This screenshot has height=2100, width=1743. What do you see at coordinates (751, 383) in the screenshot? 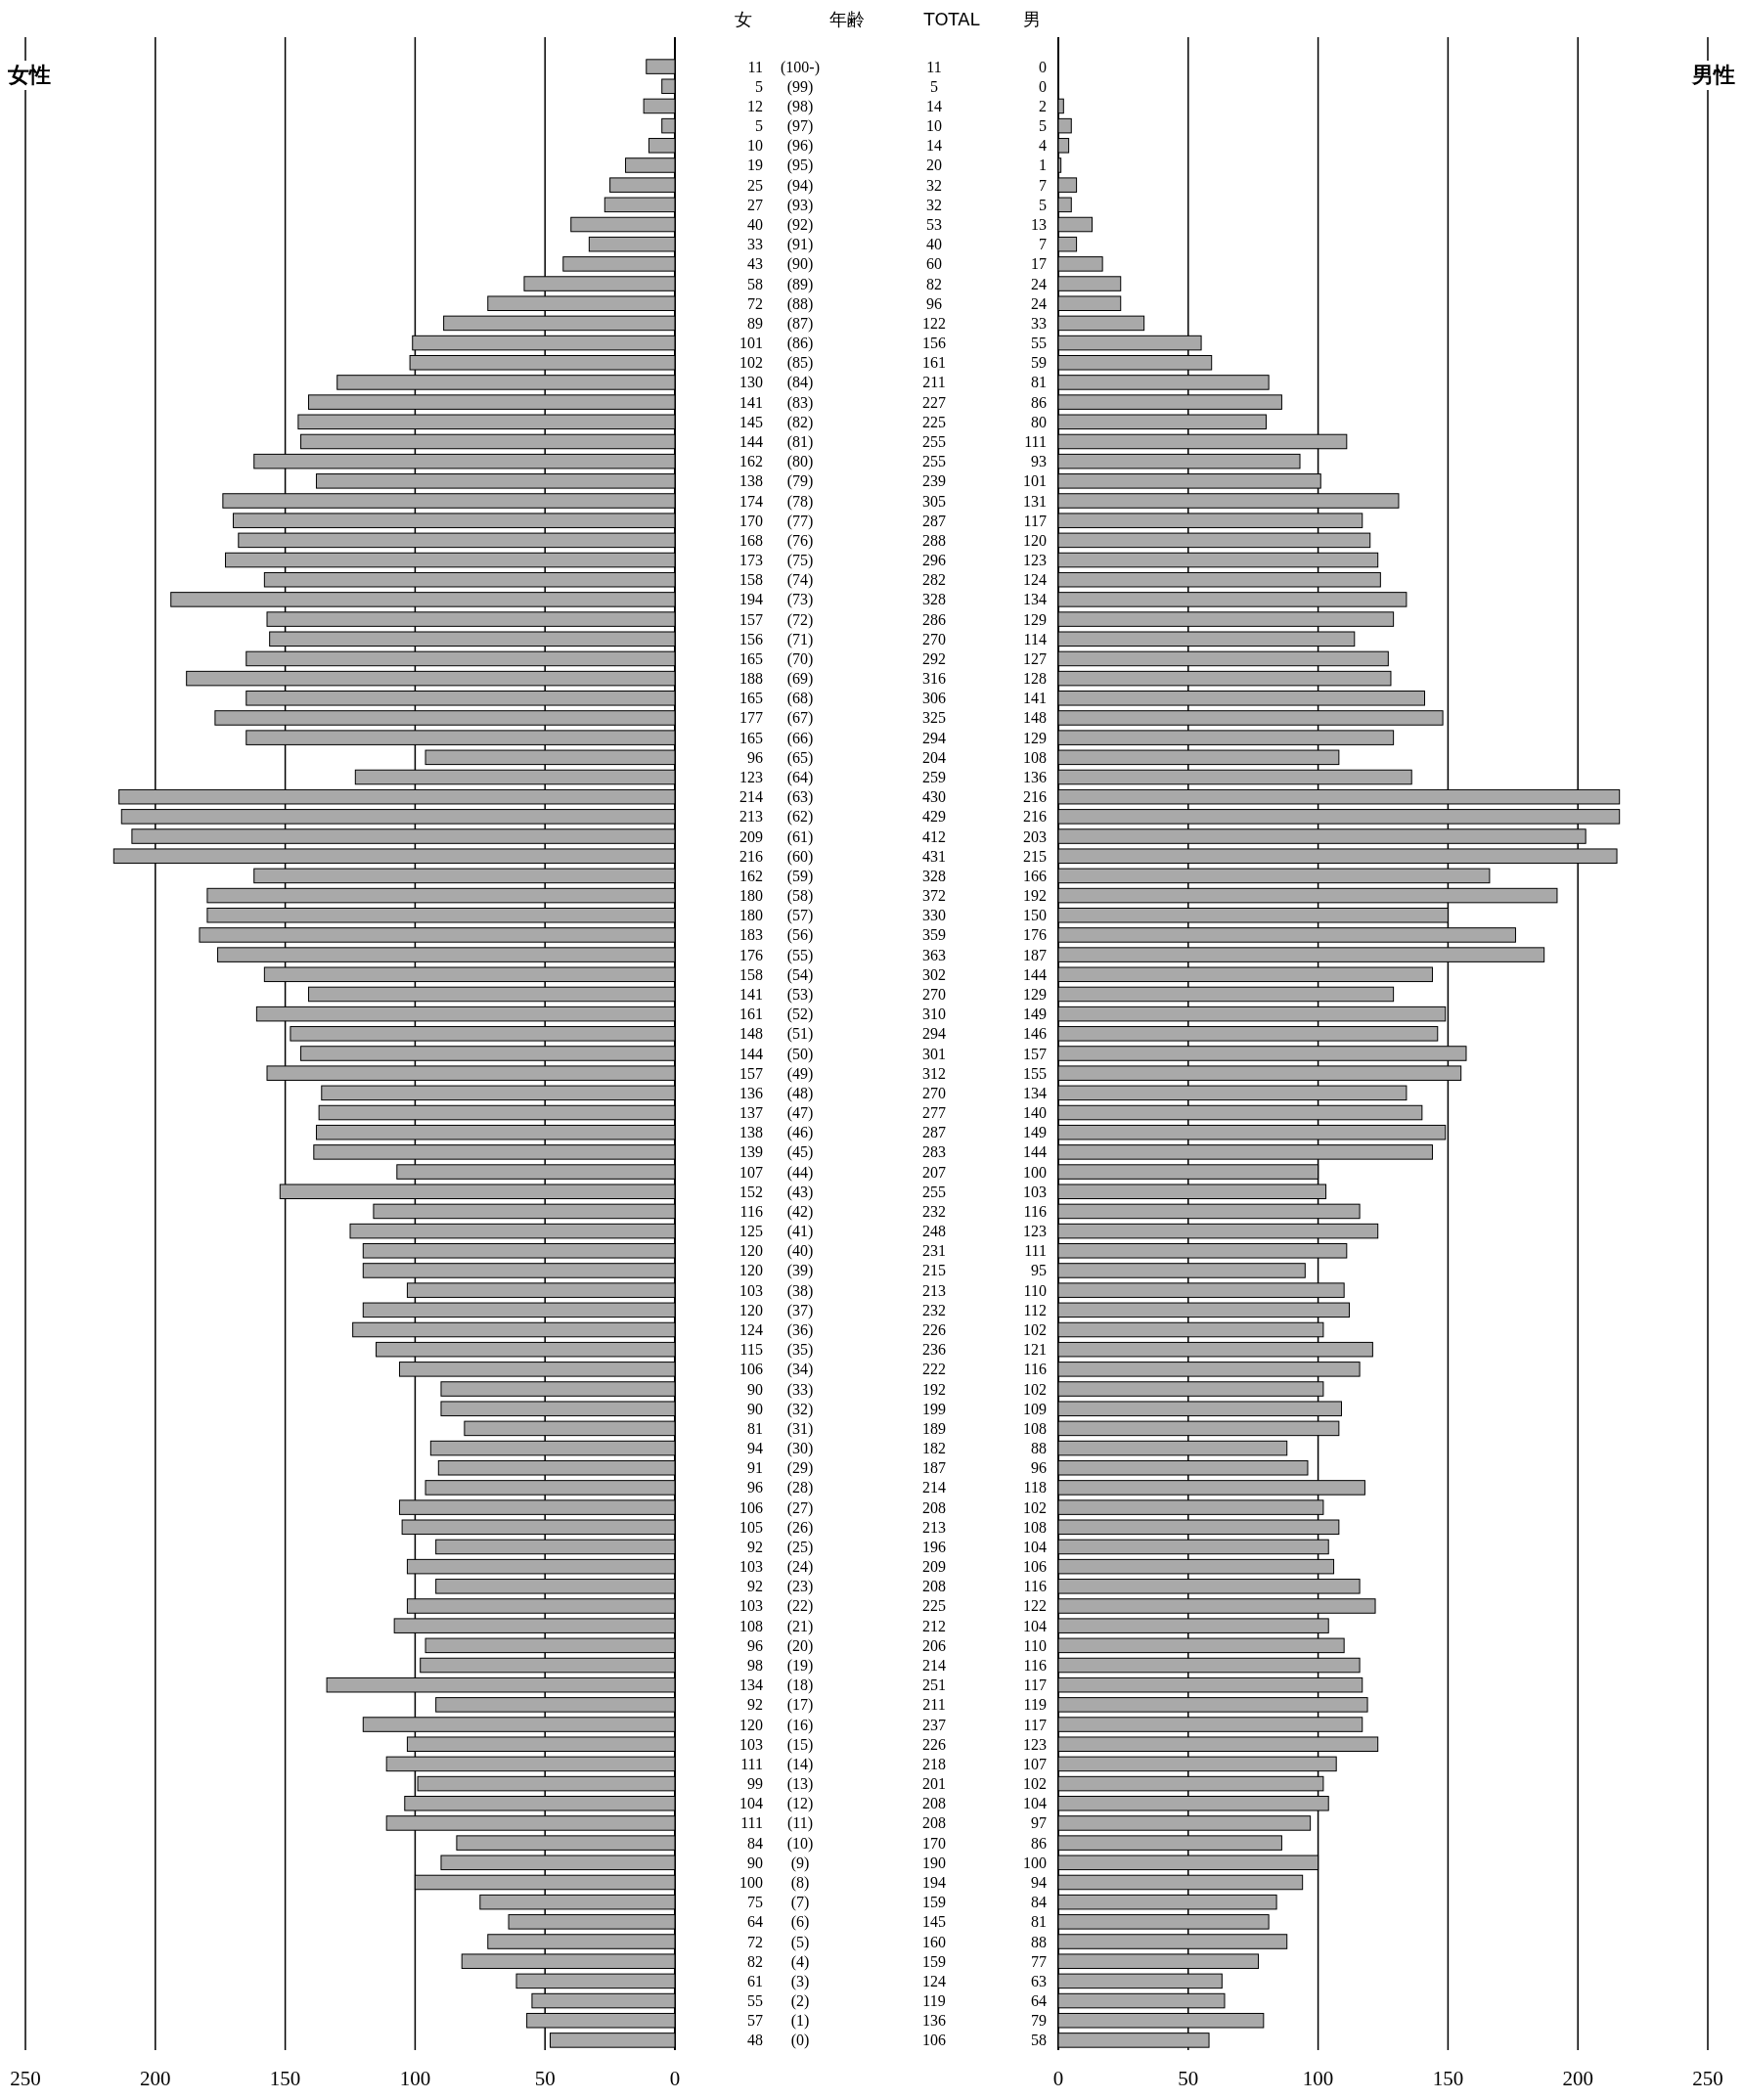
I see `data-label: 130` at bounding box center [751, 383].